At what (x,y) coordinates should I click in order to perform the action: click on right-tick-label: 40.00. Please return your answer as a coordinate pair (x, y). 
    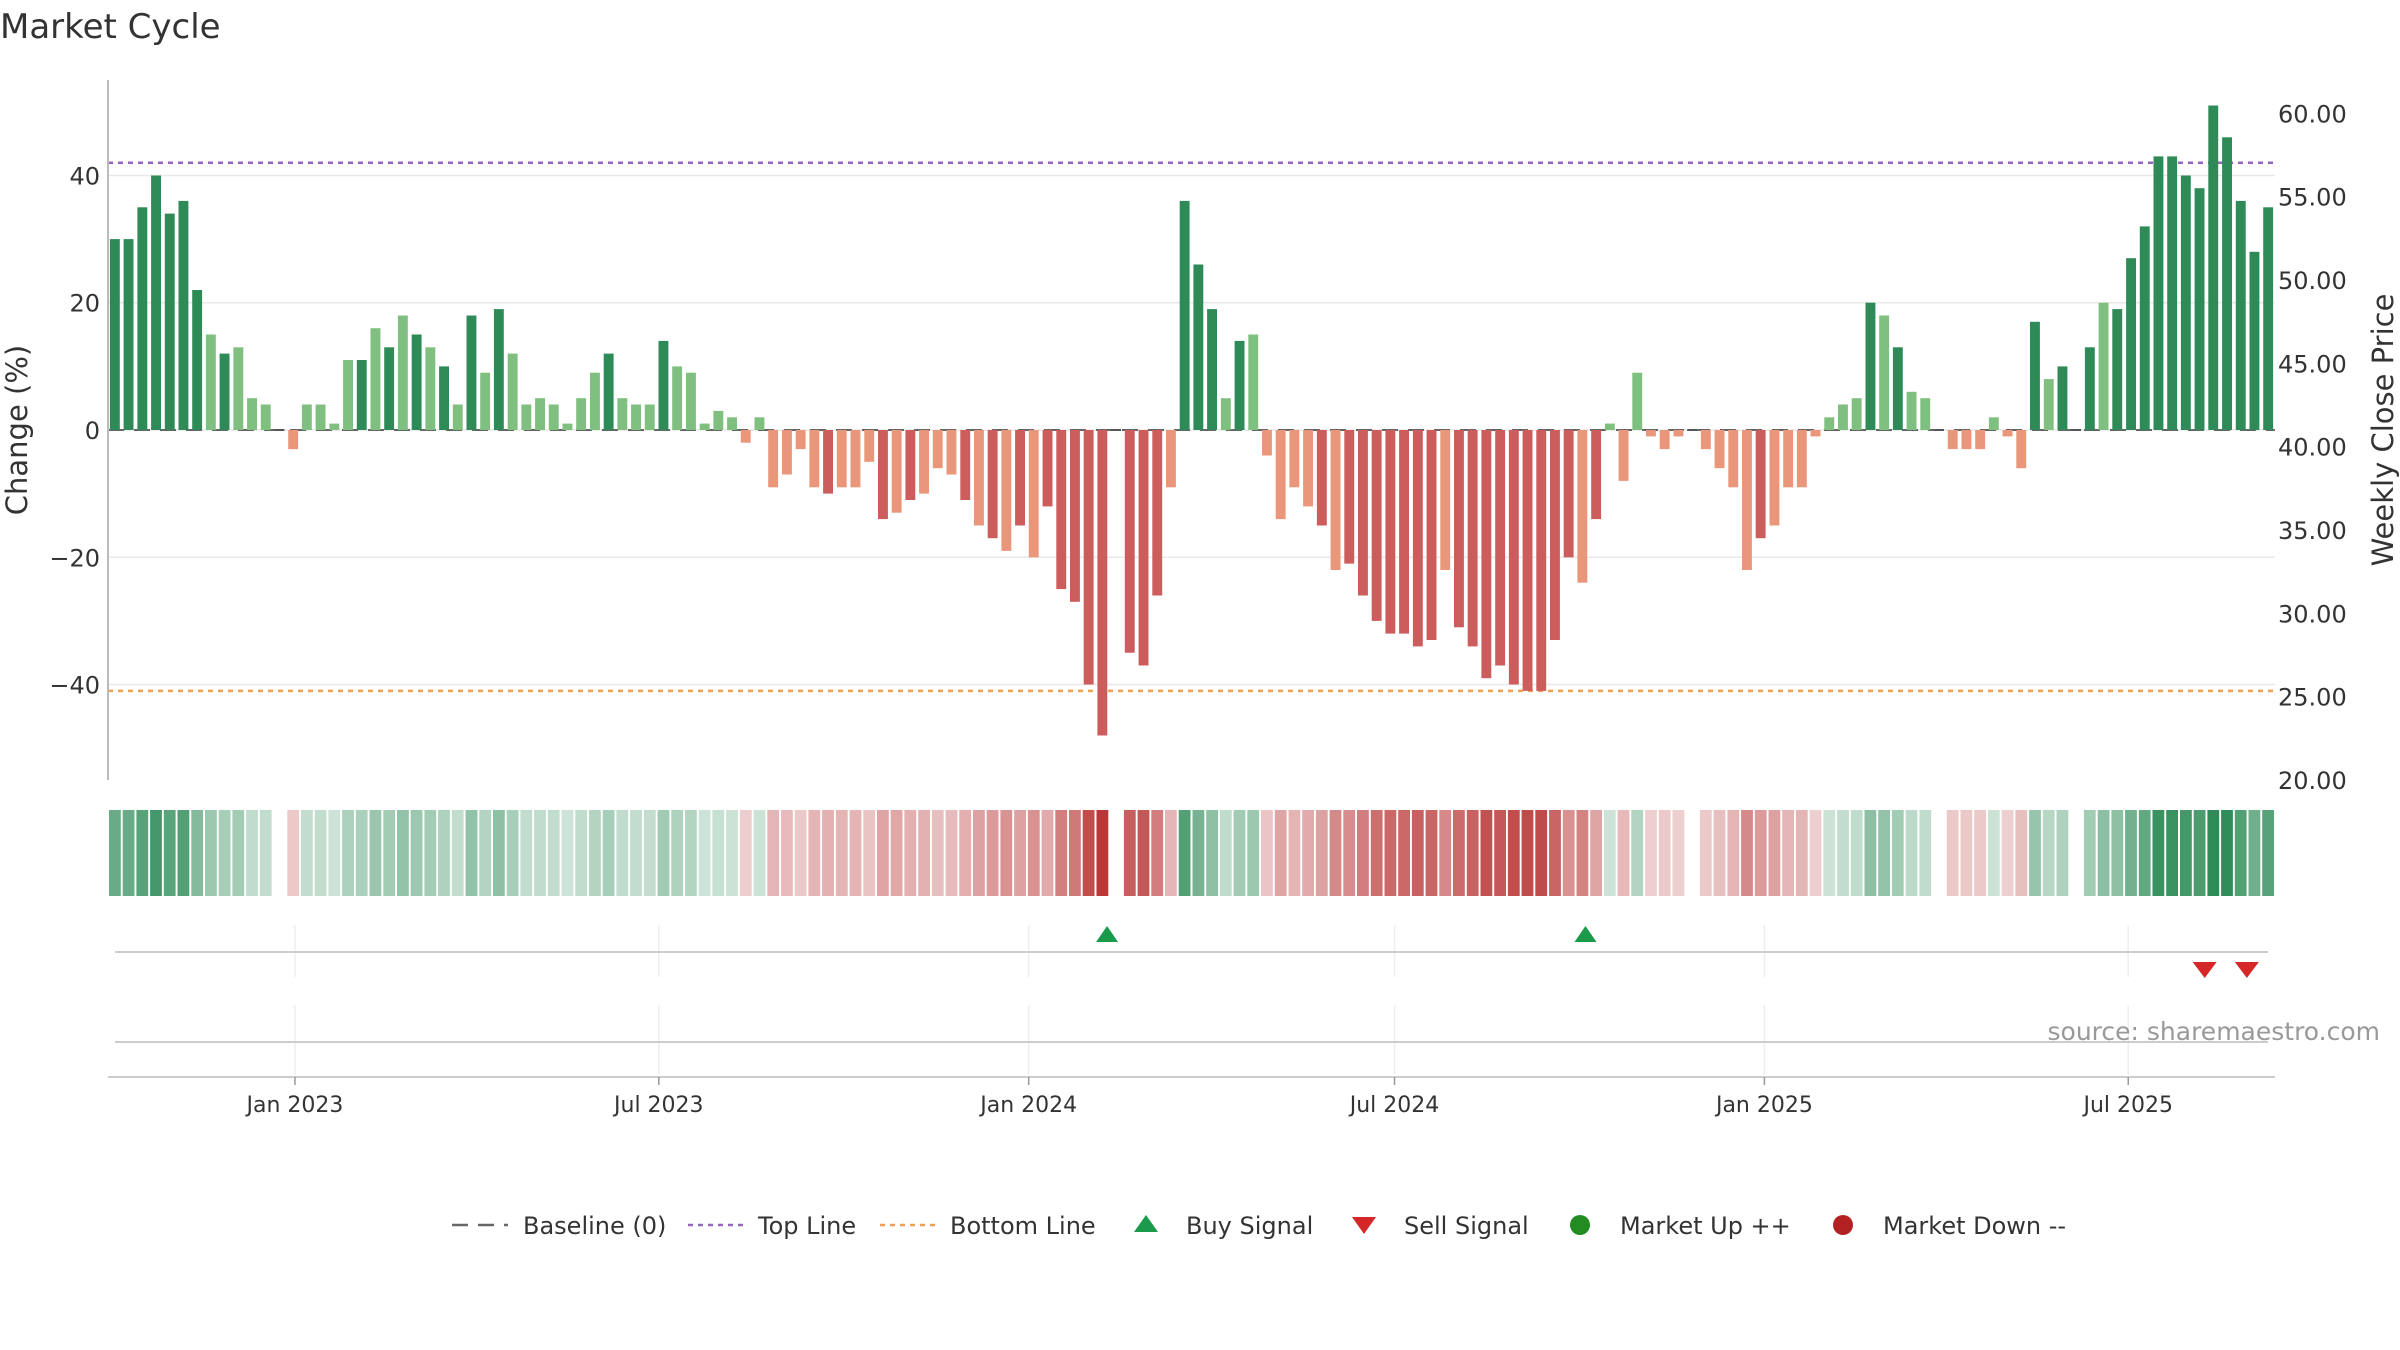
    Looking at the image, I should click on (2312, 448).